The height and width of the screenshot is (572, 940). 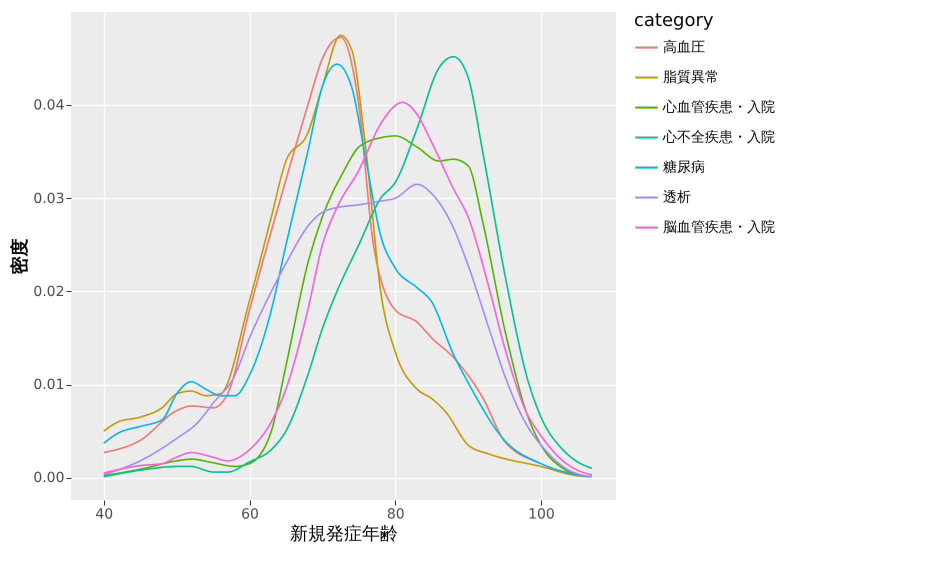 I want to click on legend-label: 糖尿病, so click(x=684, y=168).